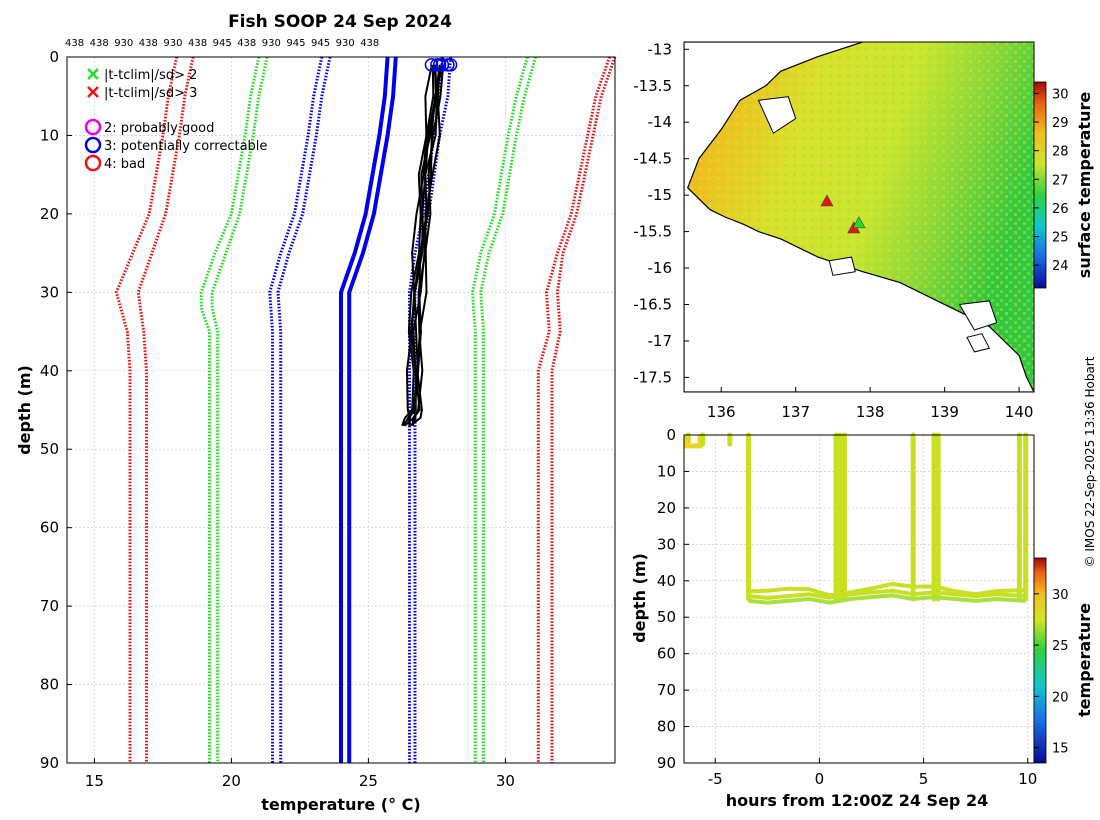  Describe the element at coordinates (660, 49) in the screenshot. I see `map-y-tick-label: -13` at that location.